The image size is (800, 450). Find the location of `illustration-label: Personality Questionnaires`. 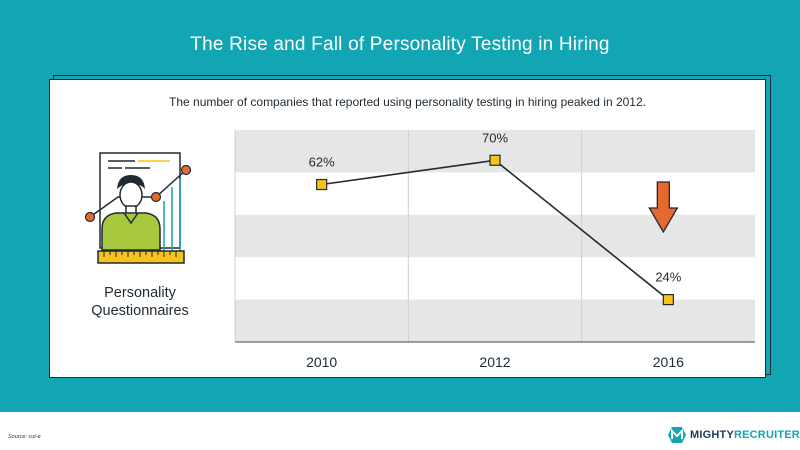

illustration-label: Personality Questionnaires is located at coordinates (140, 302).